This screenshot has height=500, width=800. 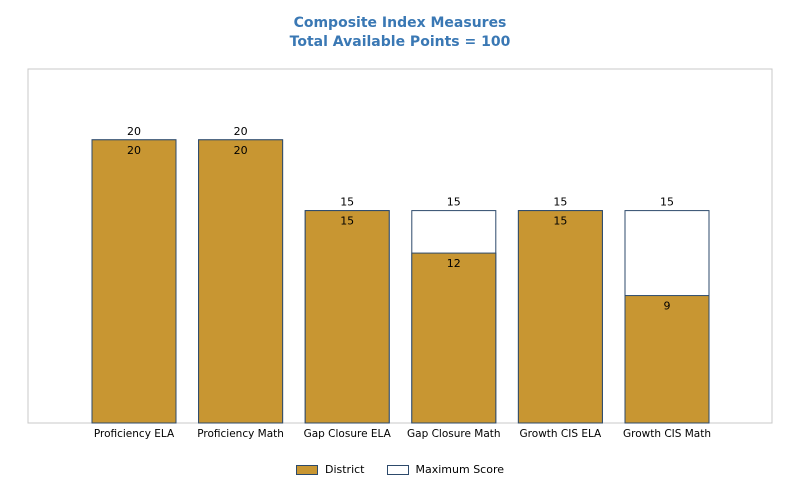 I want to click on chart-legend: District Maximum Score, so click(x=400, y=469).